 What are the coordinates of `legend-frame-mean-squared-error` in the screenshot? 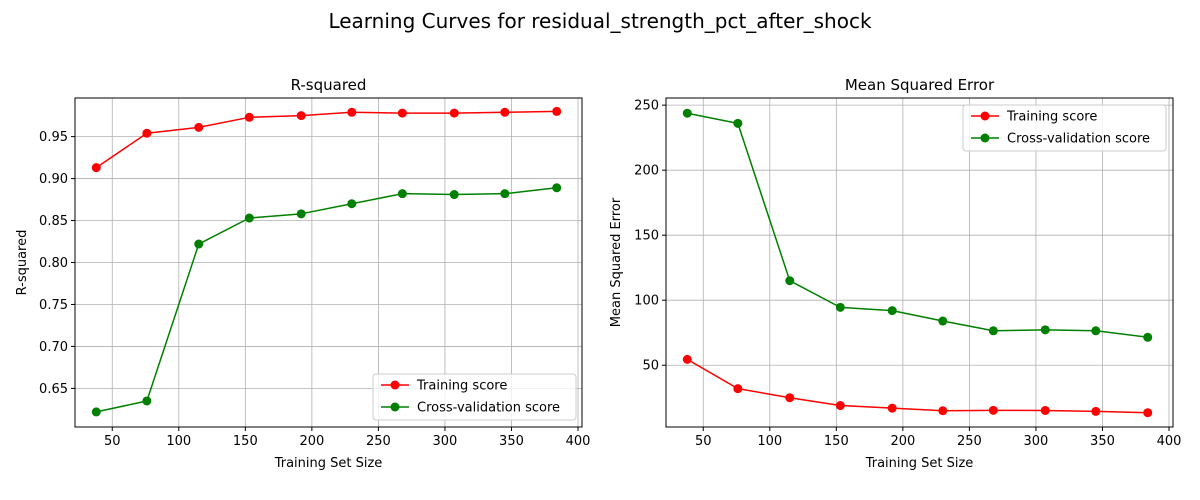 It's located at (1064, 128).